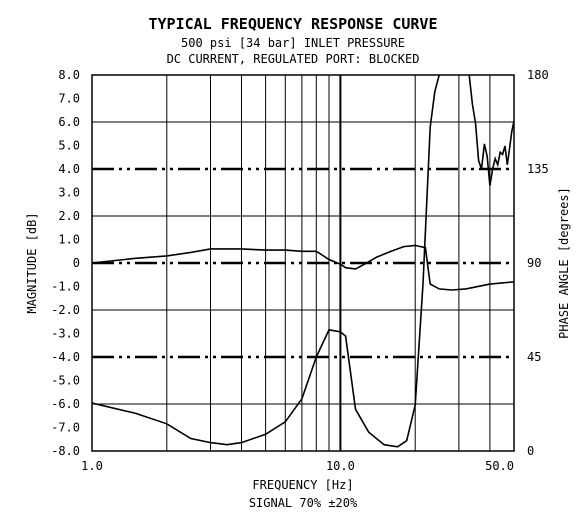 The image size is (586, 521). Describe the element at coordinates (76, 263) in the screenshot. I see `y-left-tick-label: 0` at that location.